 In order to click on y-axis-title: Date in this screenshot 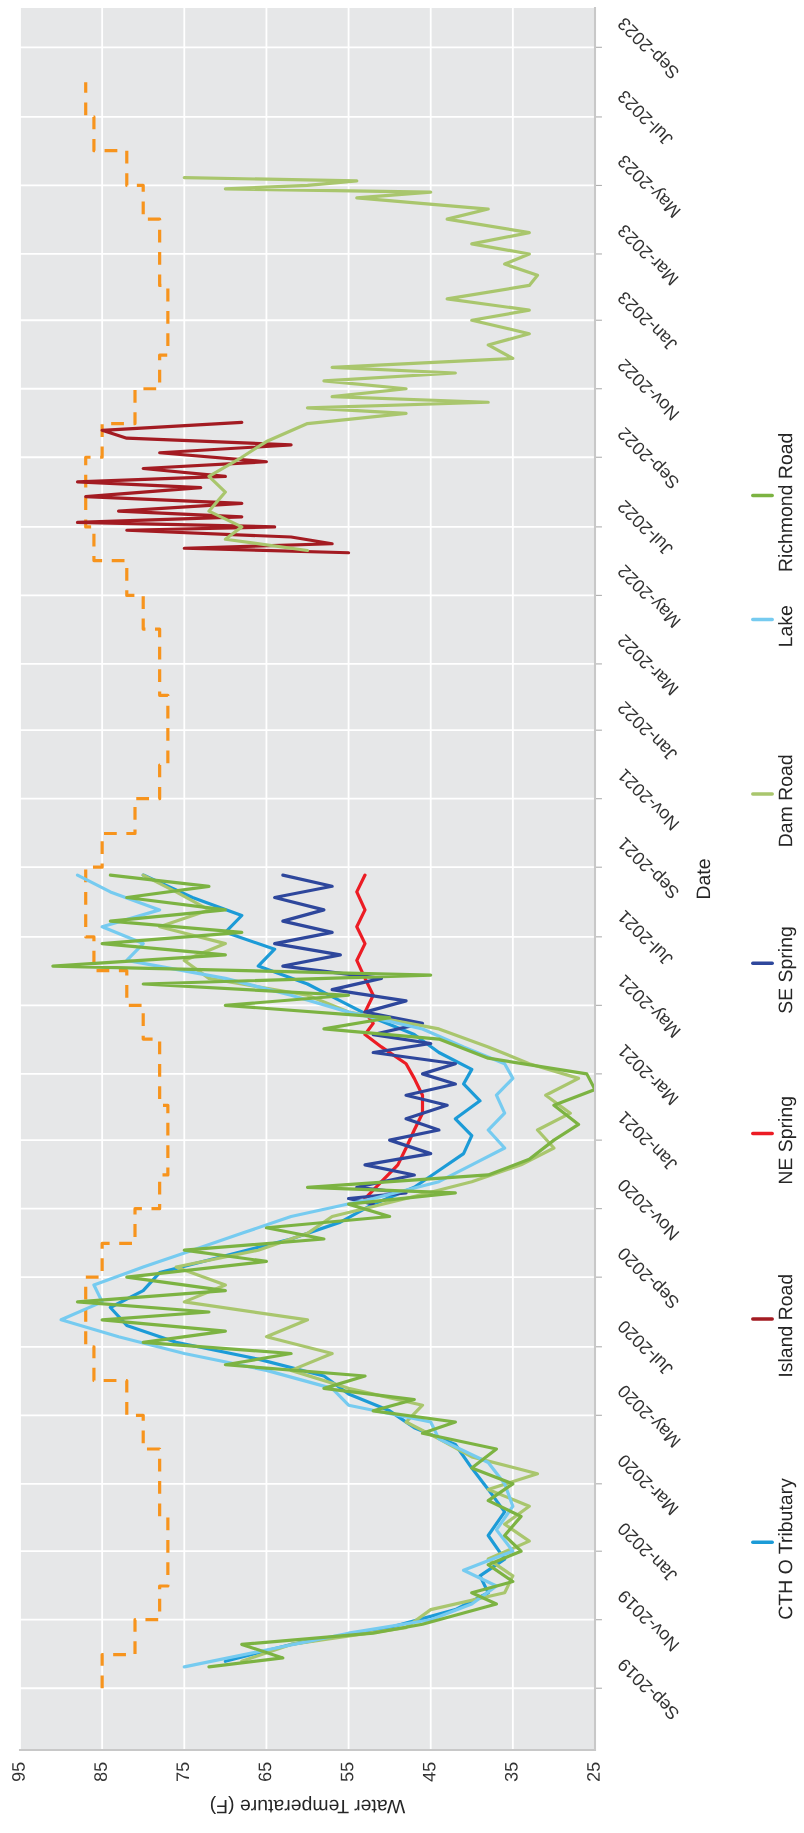, I will do `click(703, 878)`.